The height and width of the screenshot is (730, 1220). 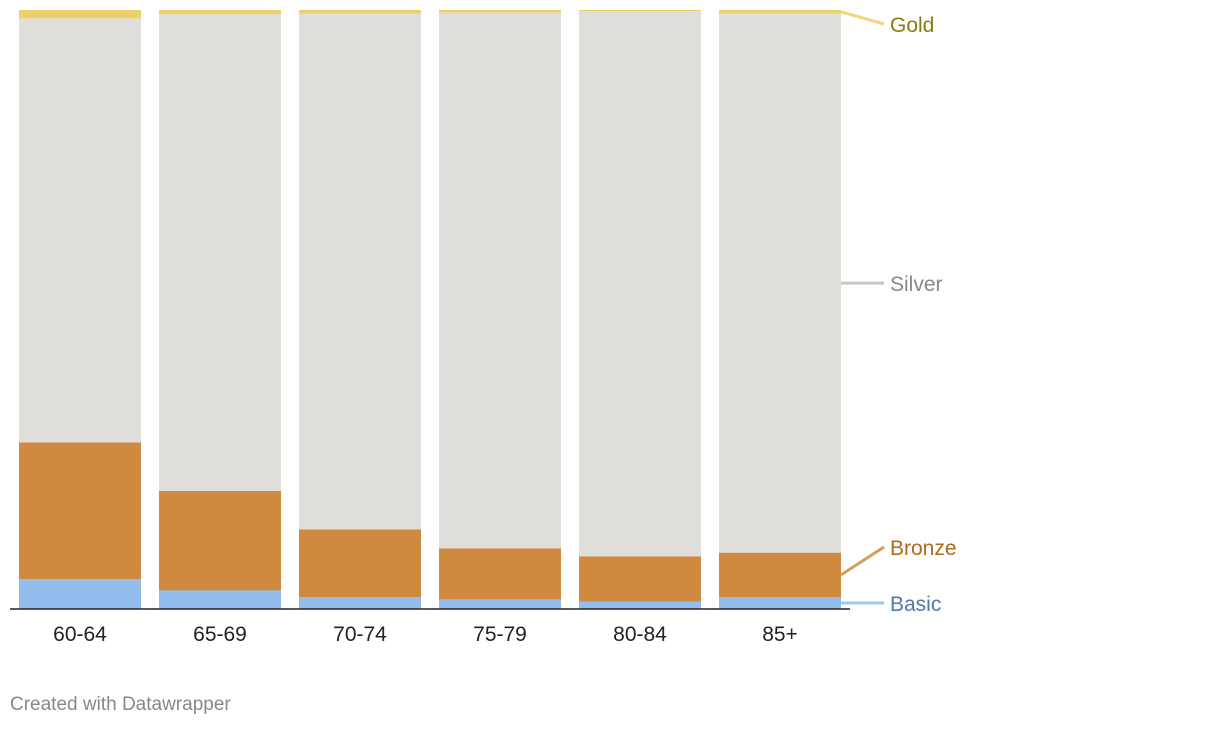 What do you see at coordinates (220, 634) in the screenshot?
I see `x-tick-label: 65-69` at bounding box center [220, 634].